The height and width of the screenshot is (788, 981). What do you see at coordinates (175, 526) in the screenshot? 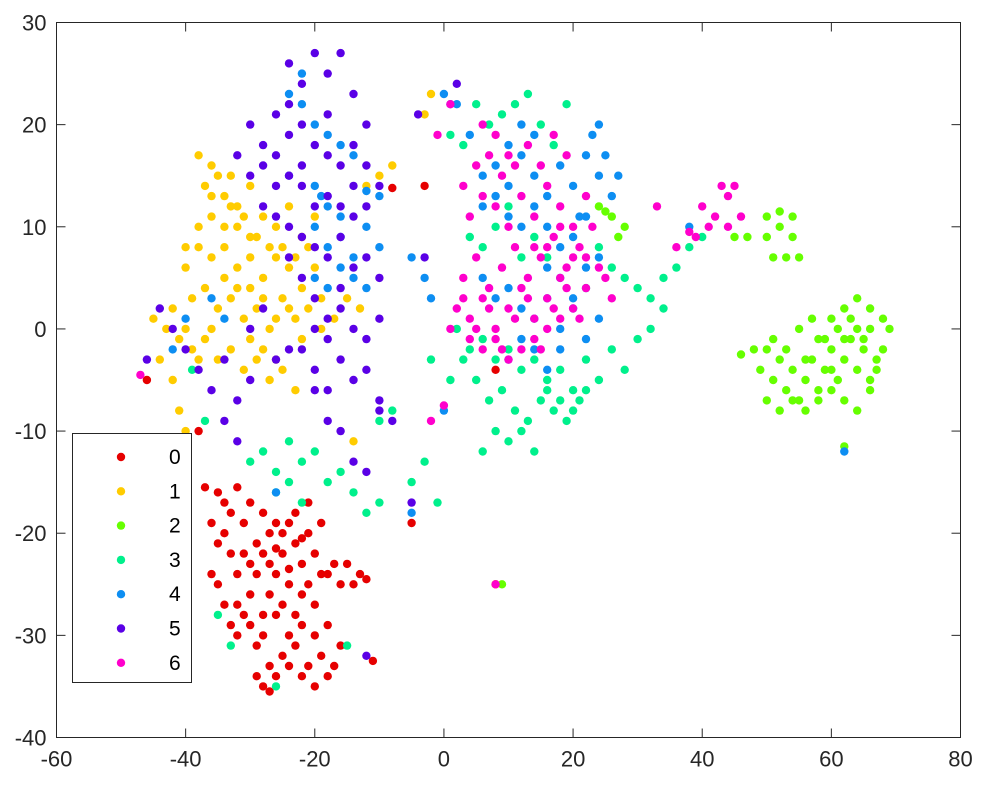
I see `legend-label-2: 2` at bounding box center [175, 526].